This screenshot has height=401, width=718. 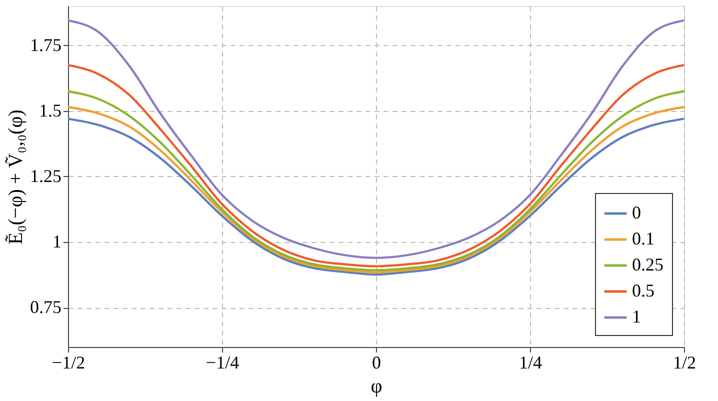 I want to click on legend-label: 0.25, so click(x=648, y=264).